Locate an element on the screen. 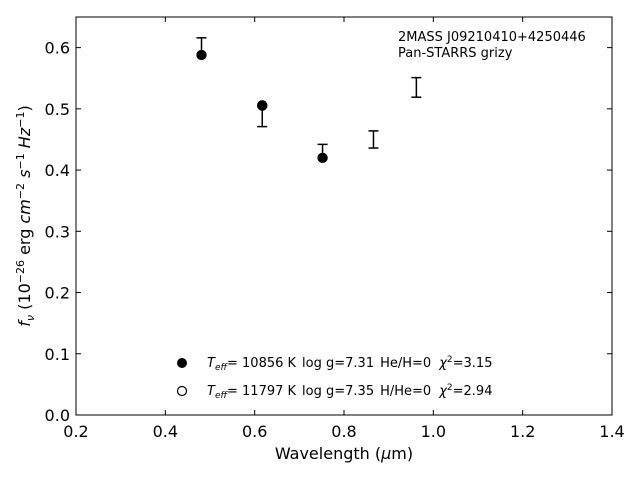 Image resolution: width=640 pixels, height=480 pixels. data-markers is located at coordinates (262, 106).